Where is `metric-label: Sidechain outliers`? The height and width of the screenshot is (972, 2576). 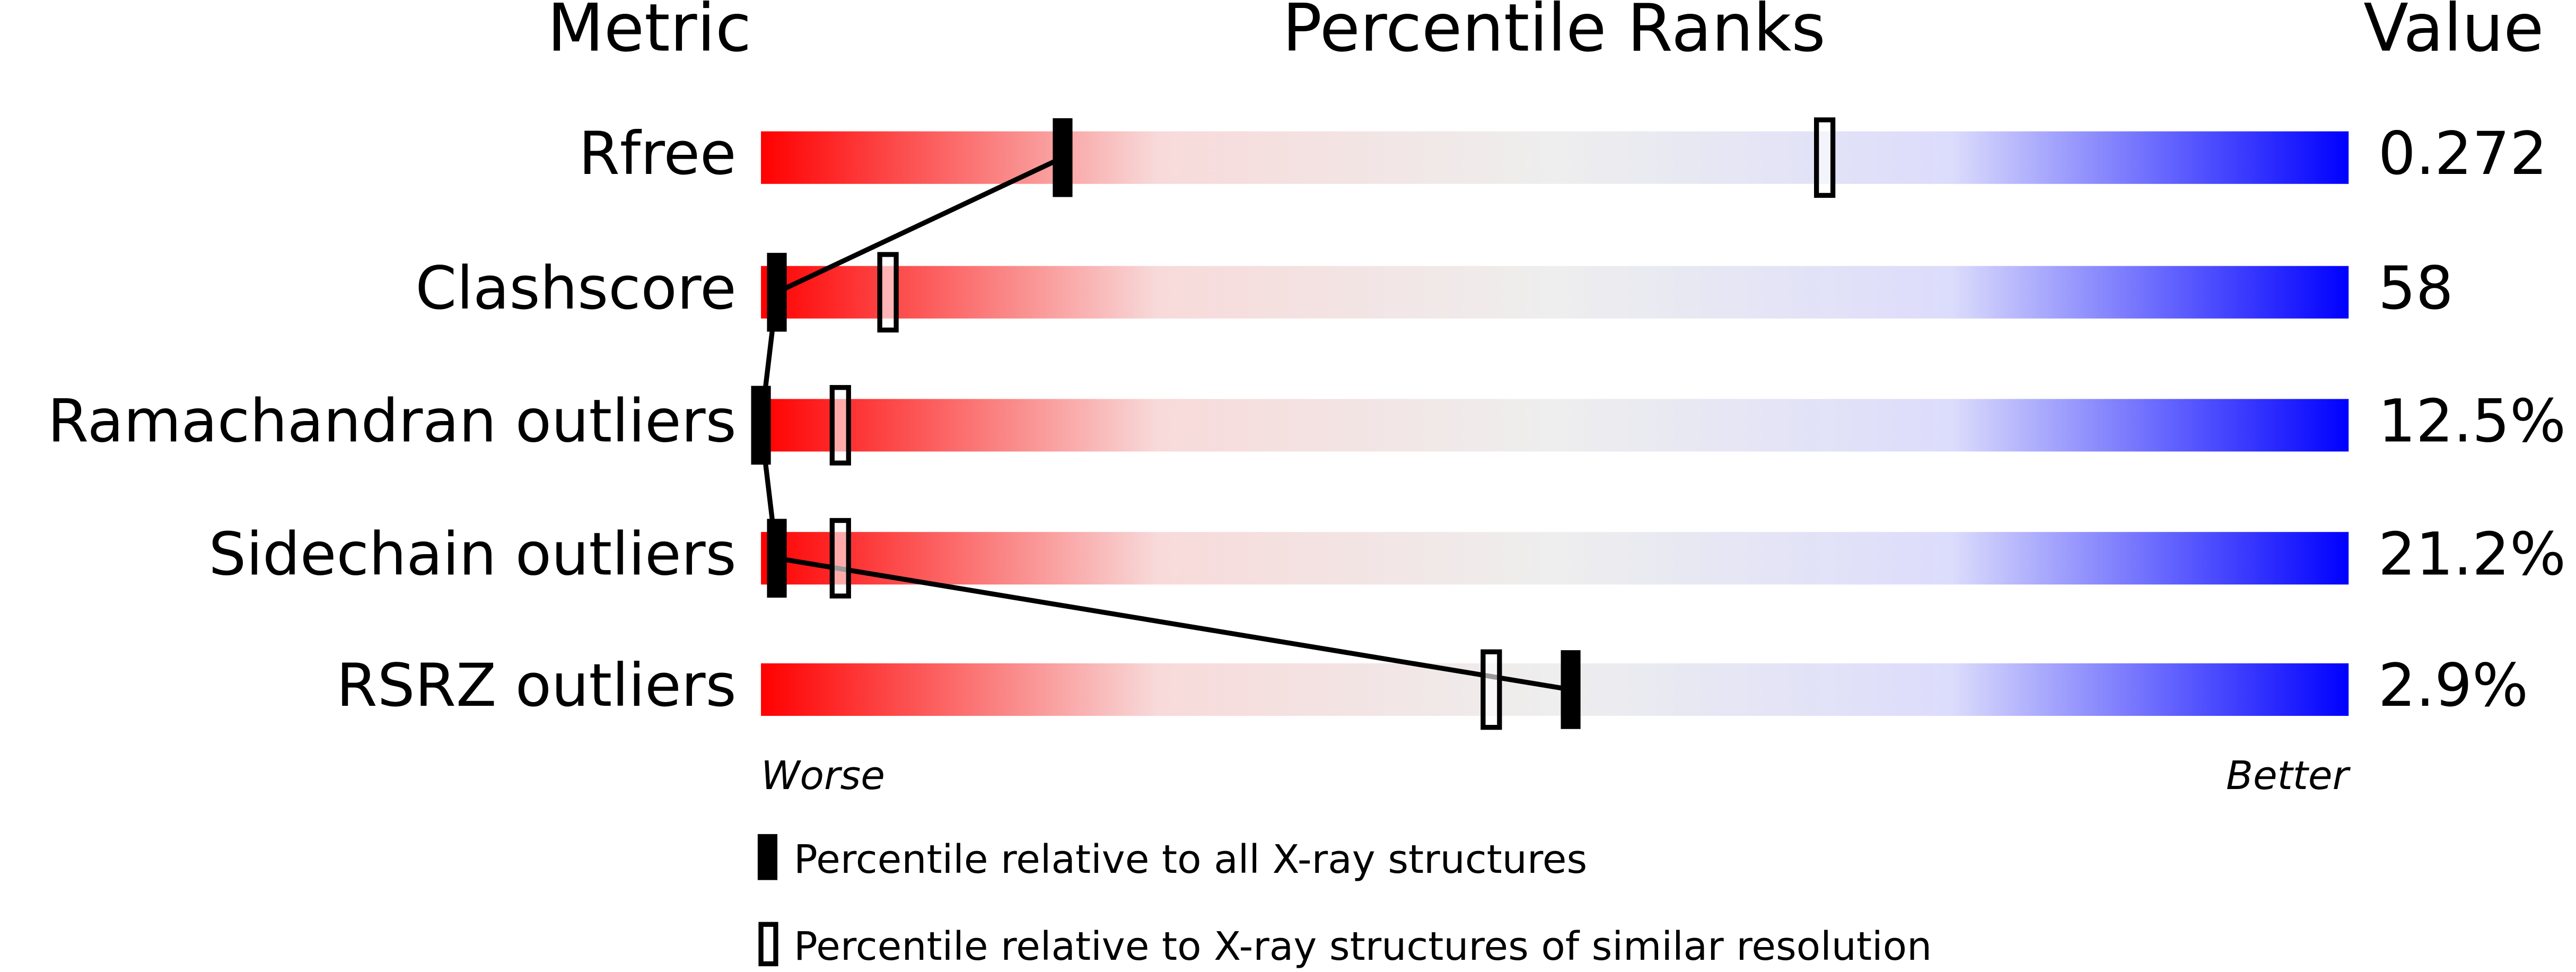 metric-label: Sidechain outliers is located at coordinates (472, 555).